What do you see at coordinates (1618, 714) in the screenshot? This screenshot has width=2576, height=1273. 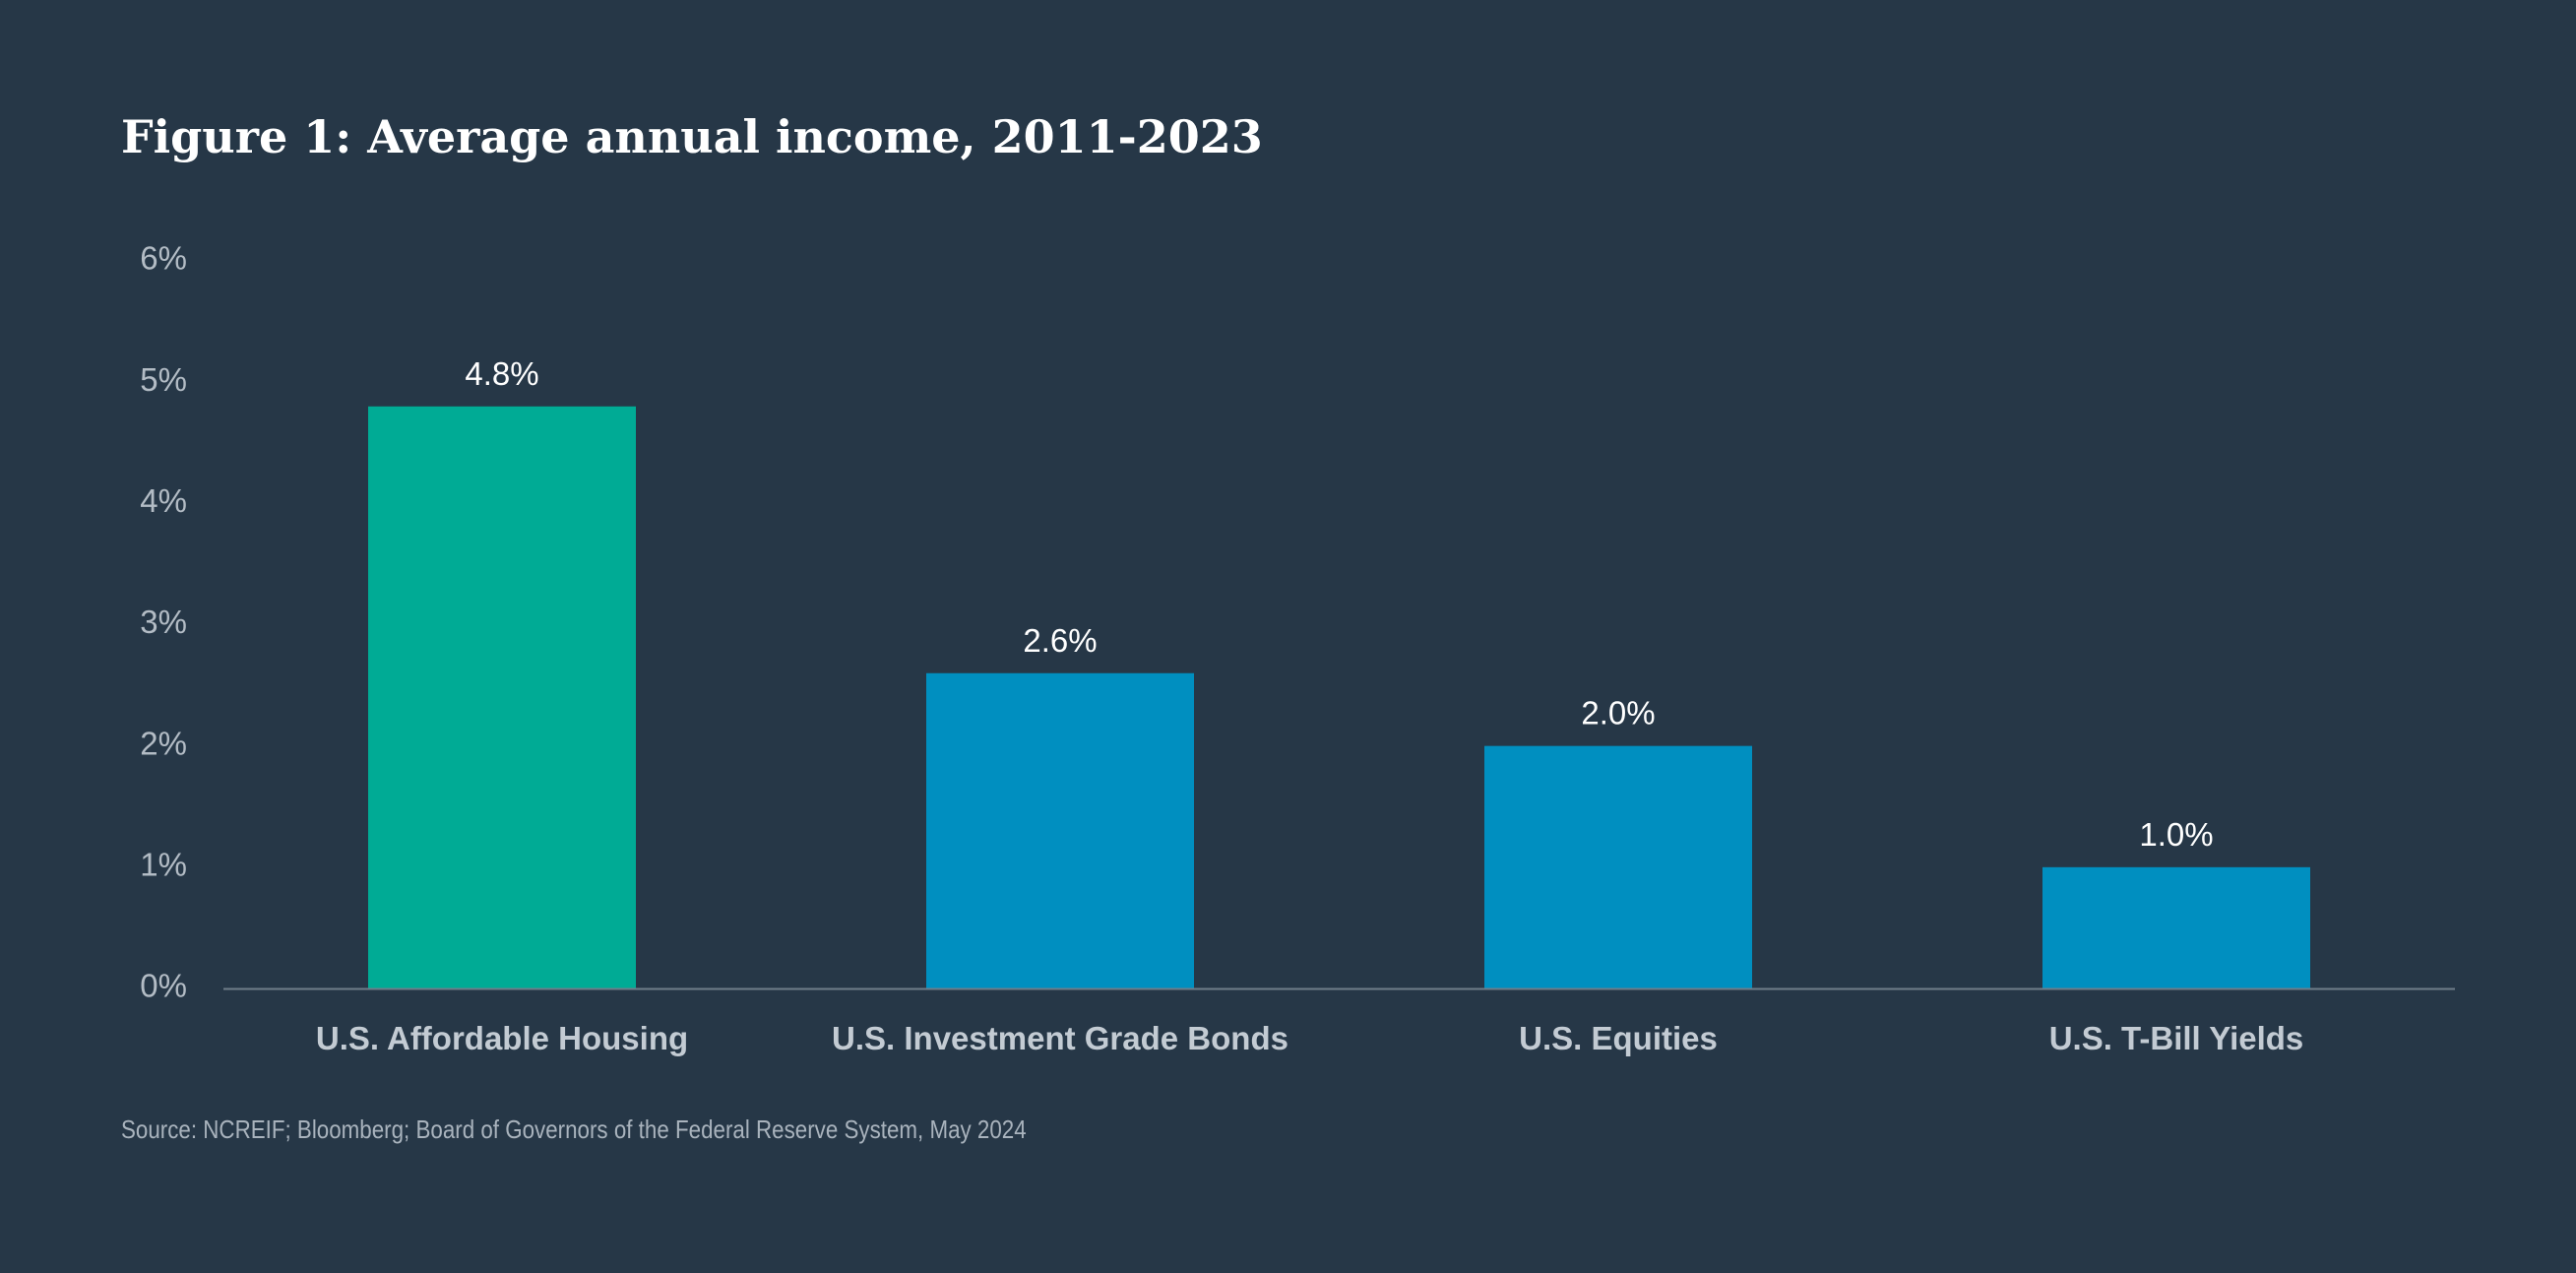 I see `bar-data-label: 2.0%` at bounding box center [1618, 714].